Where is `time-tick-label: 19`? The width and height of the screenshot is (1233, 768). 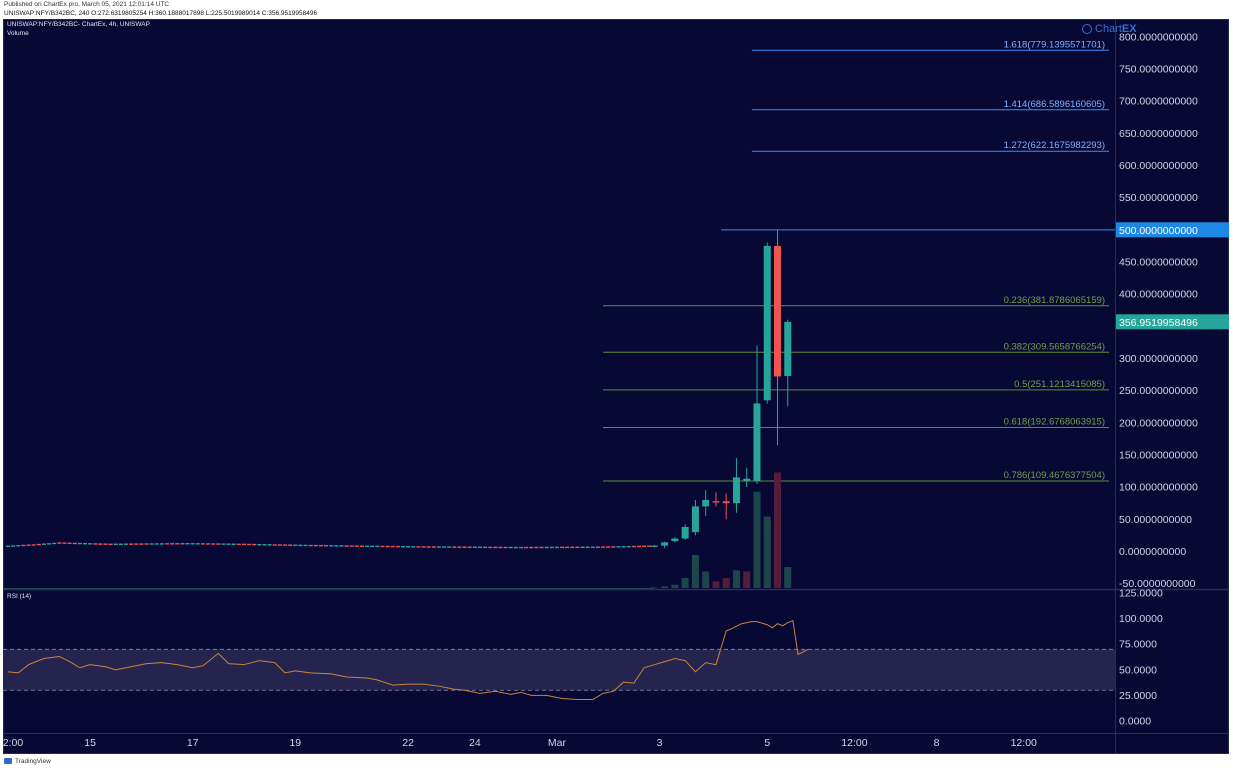
time-tick-label: 19 is located at coordinates (295, 743).